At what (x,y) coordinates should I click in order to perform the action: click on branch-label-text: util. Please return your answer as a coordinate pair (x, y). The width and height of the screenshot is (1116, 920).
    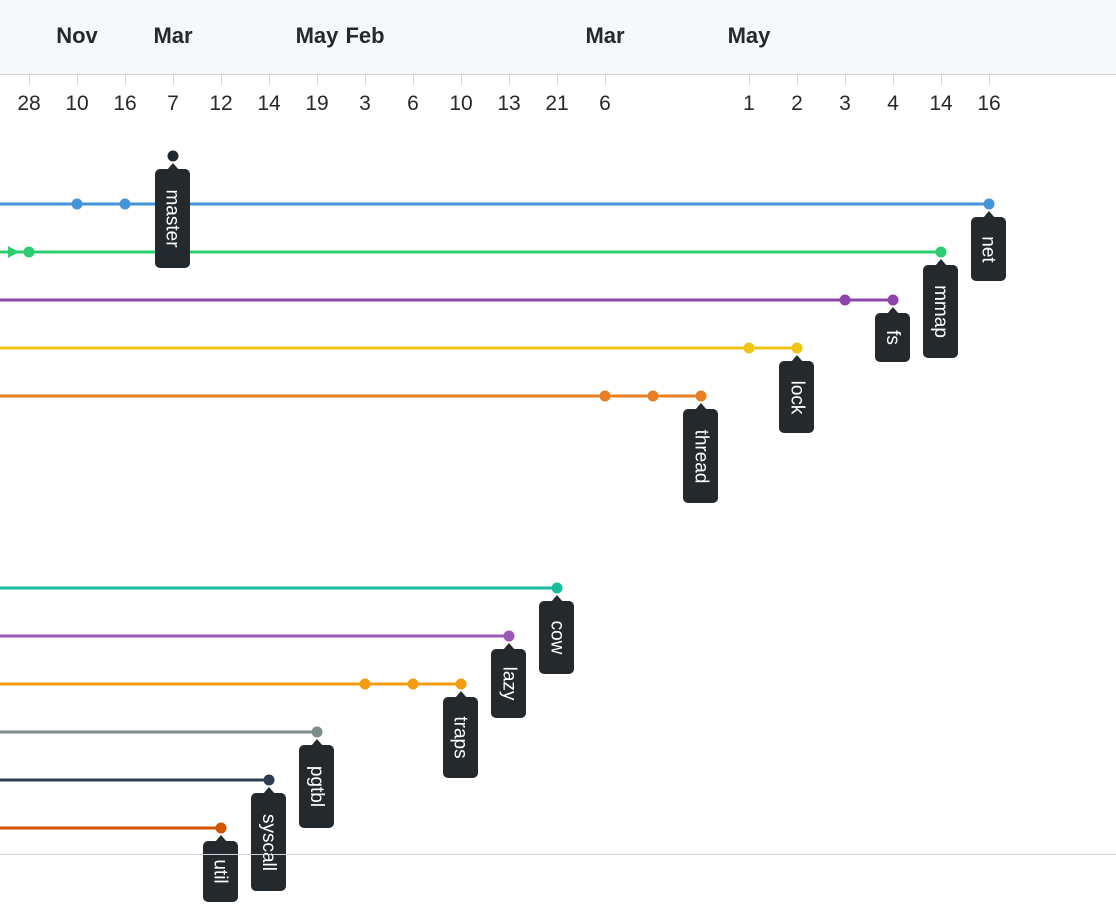
    Looking at the image, I should click on (220, 871).